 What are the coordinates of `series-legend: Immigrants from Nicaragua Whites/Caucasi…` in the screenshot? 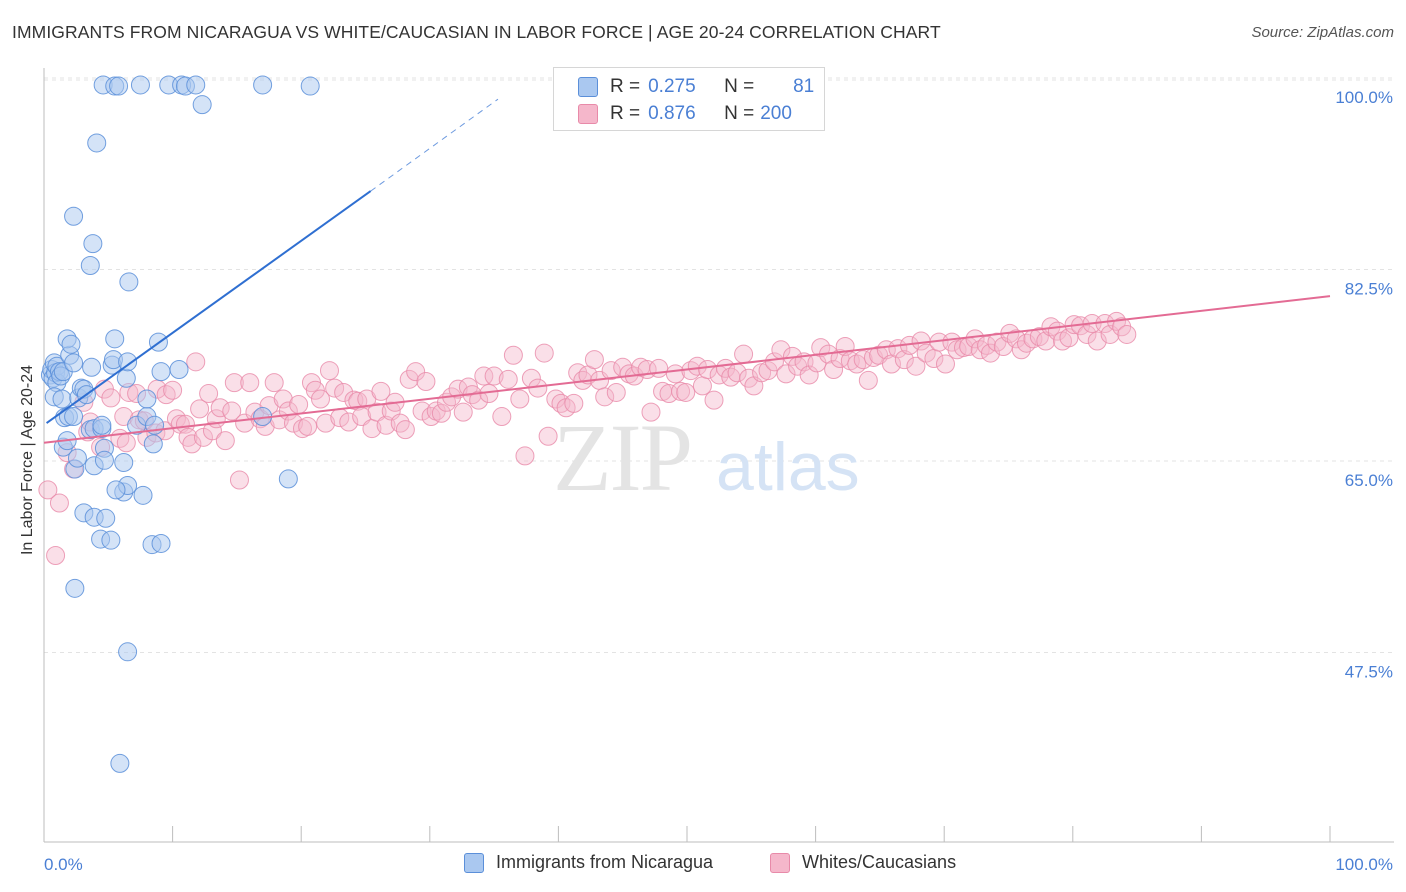 It's located at (703, 865).